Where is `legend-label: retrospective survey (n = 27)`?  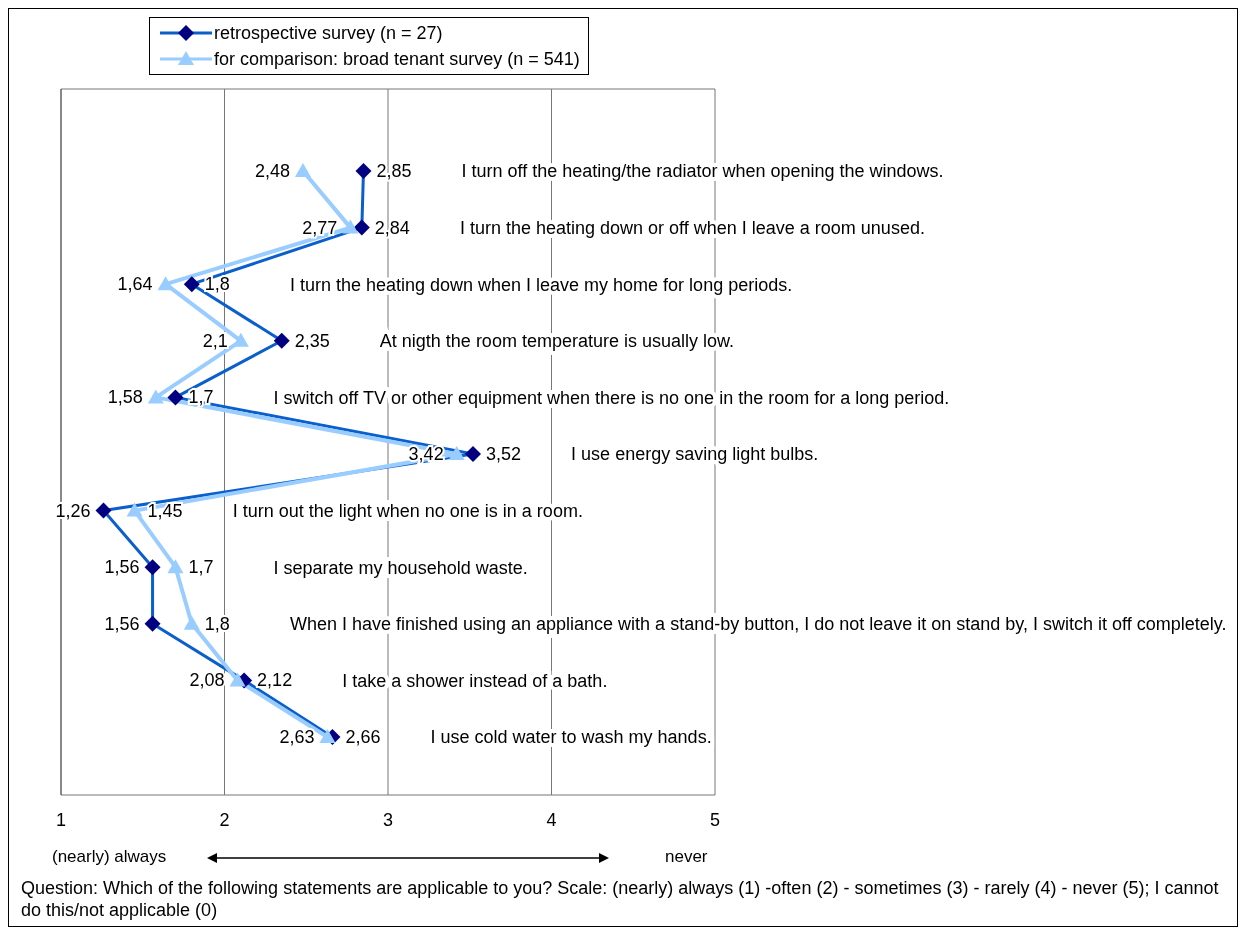 legend-label: retrospective survey (n = 27) is located at coordinates (328, 33).